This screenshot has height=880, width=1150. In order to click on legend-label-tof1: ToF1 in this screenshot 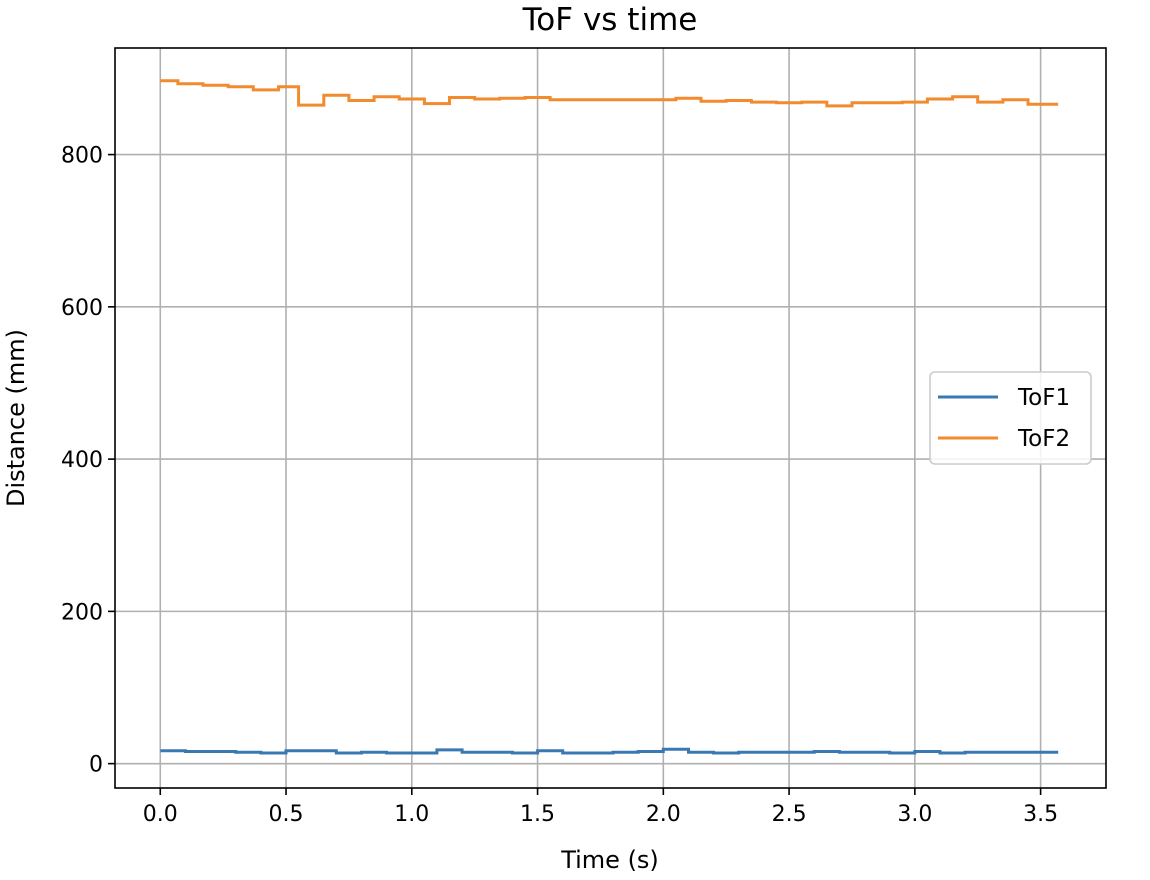, I will do `click(1043, 398)`.